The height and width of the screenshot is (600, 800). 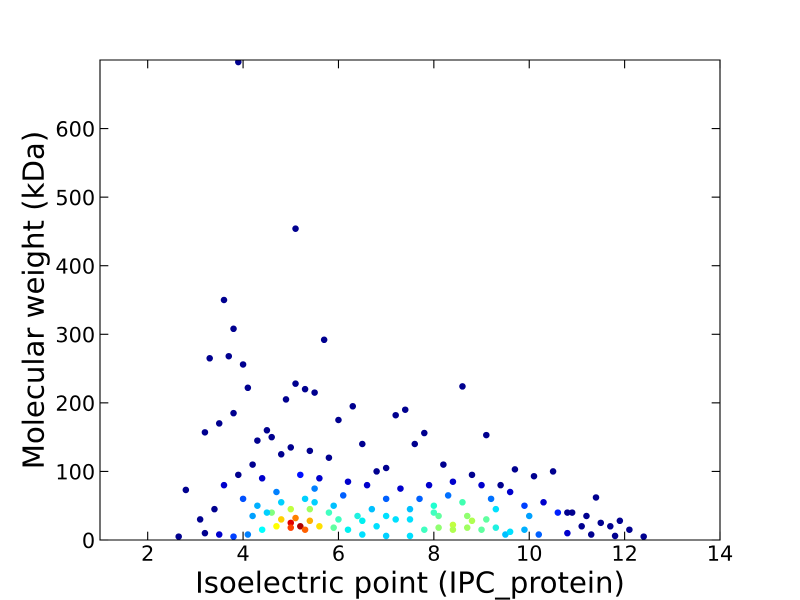 What do you see at coordinates (88, 540) in the screenshot?
I see `y-tick-label: 0` at bounding box center [88, 540].